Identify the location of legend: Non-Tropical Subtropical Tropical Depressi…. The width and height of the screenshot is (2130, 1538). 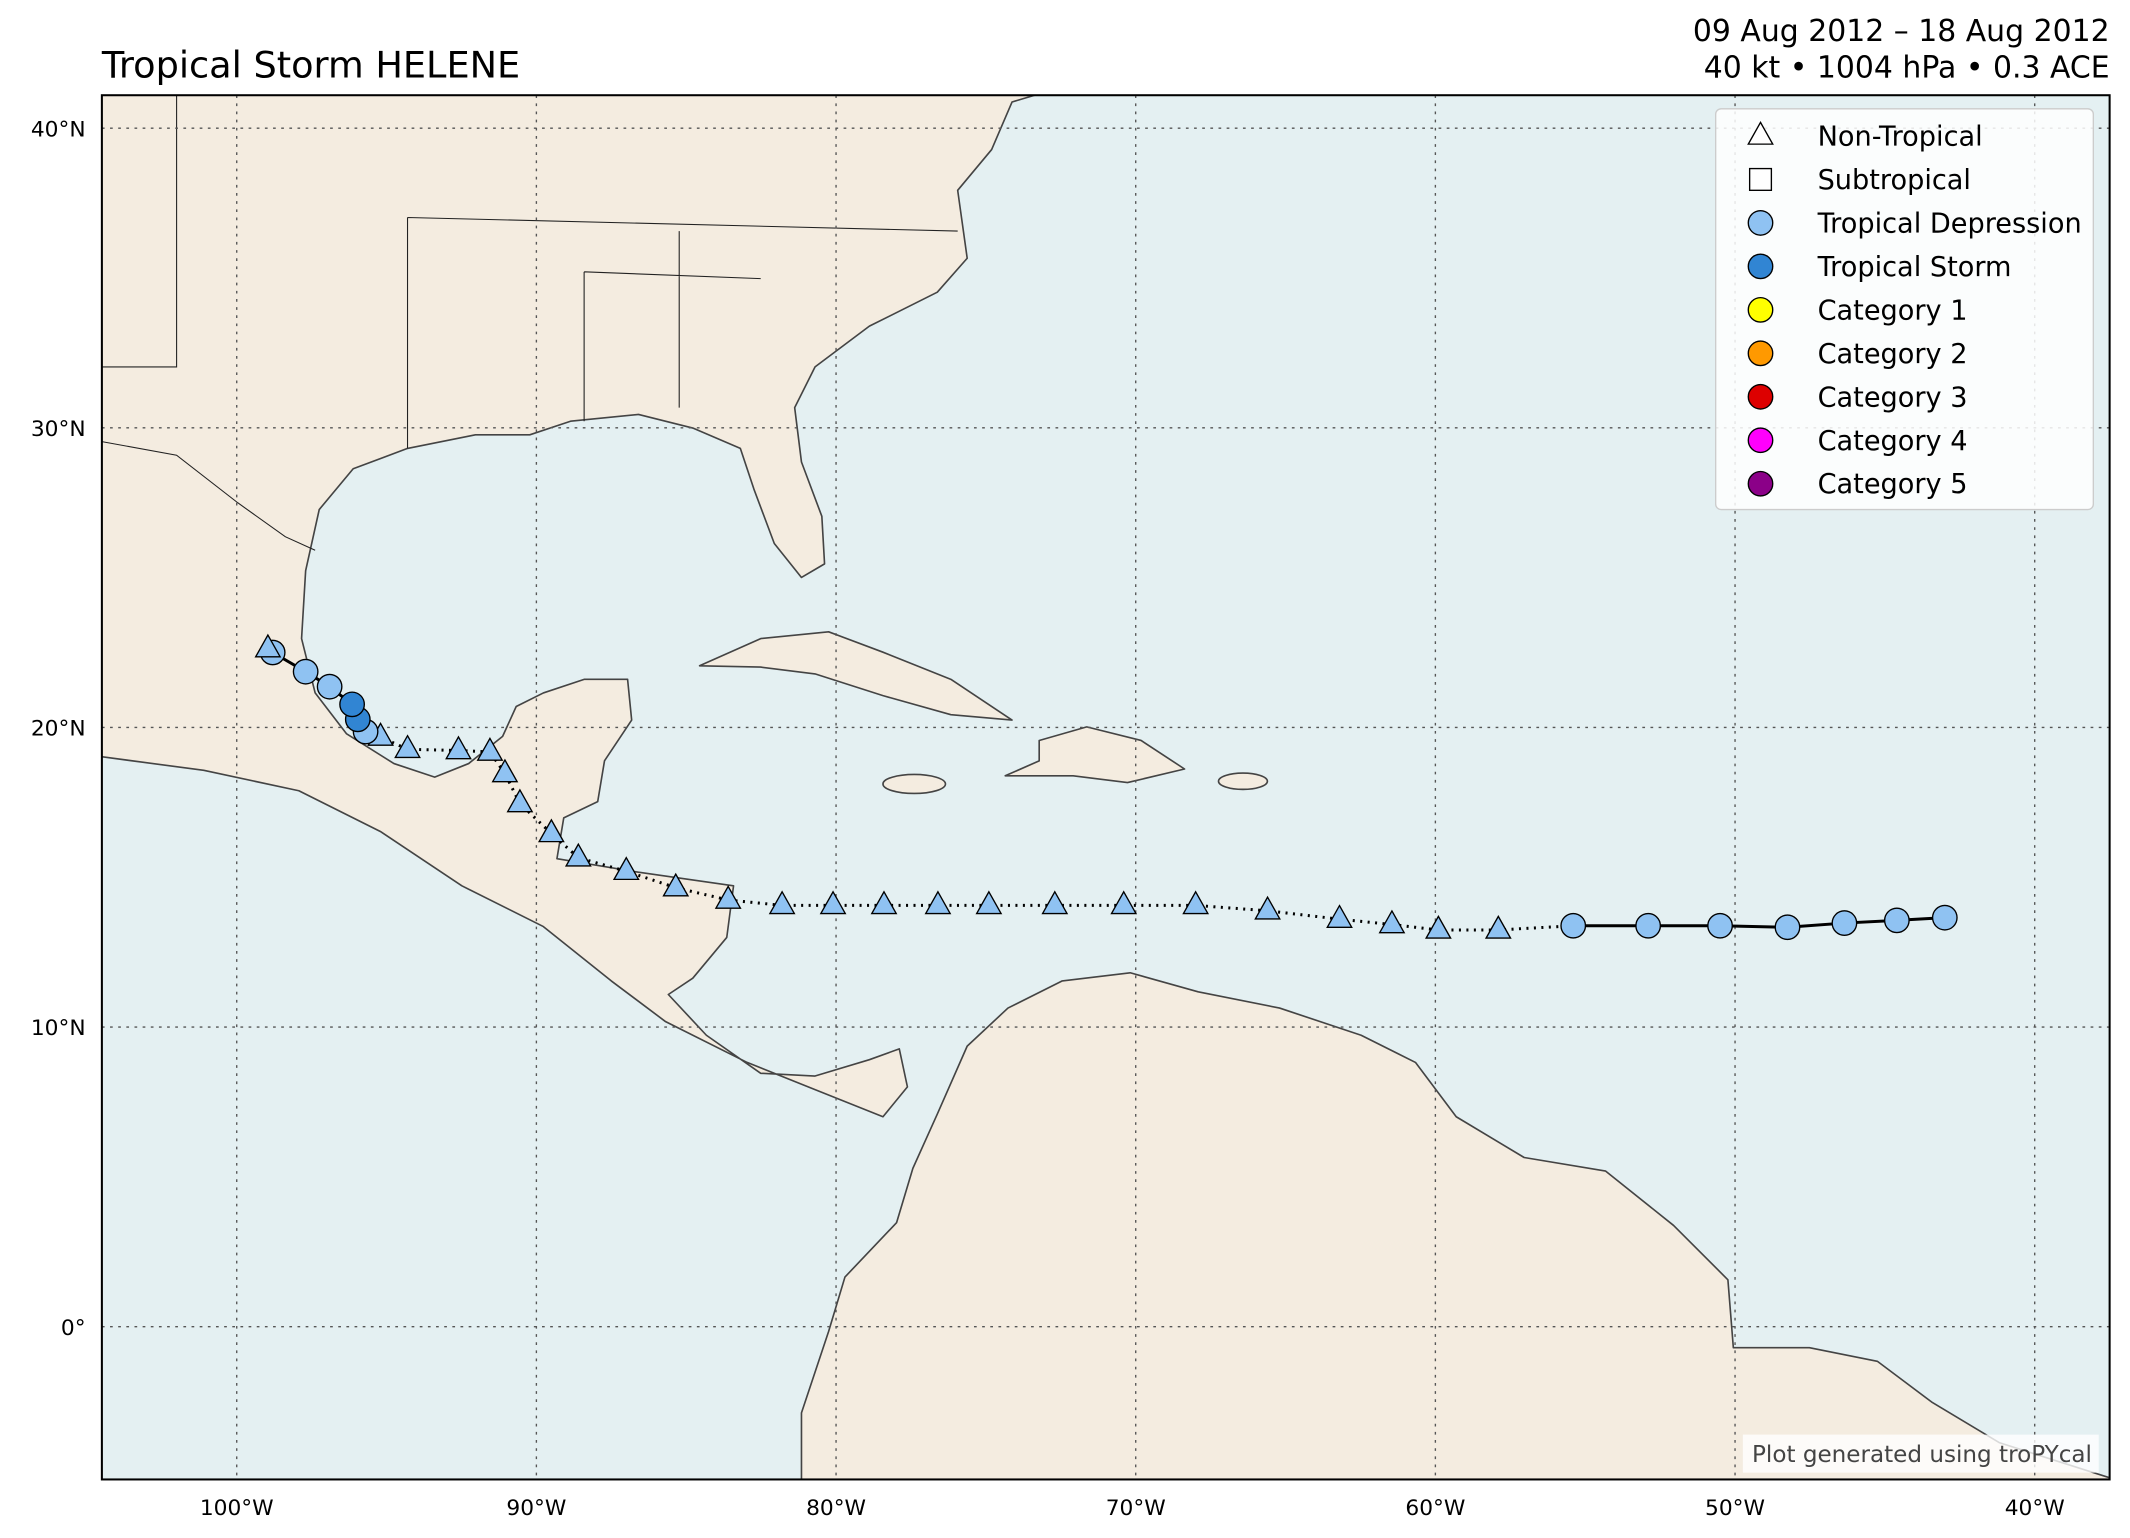
(1914, 310).